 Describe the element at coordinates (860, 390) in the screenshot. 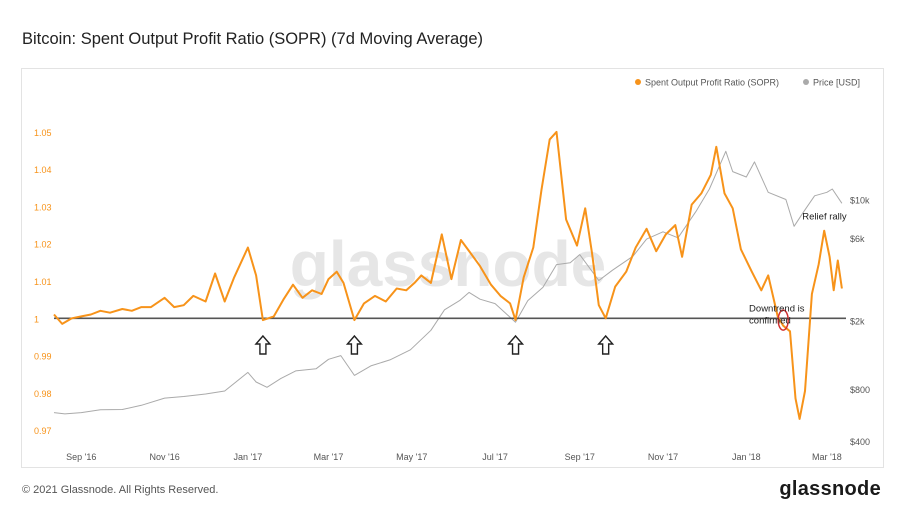

I see `y-right-tick-label: $800` at that location.